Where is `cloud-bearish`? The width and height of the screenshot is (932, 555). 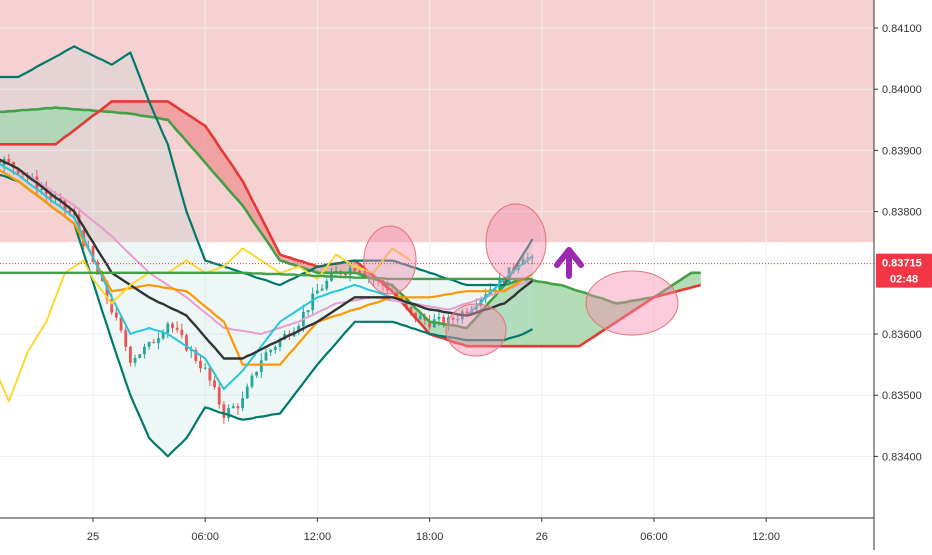
cloud-bearish is located at coordinates (242, 192).